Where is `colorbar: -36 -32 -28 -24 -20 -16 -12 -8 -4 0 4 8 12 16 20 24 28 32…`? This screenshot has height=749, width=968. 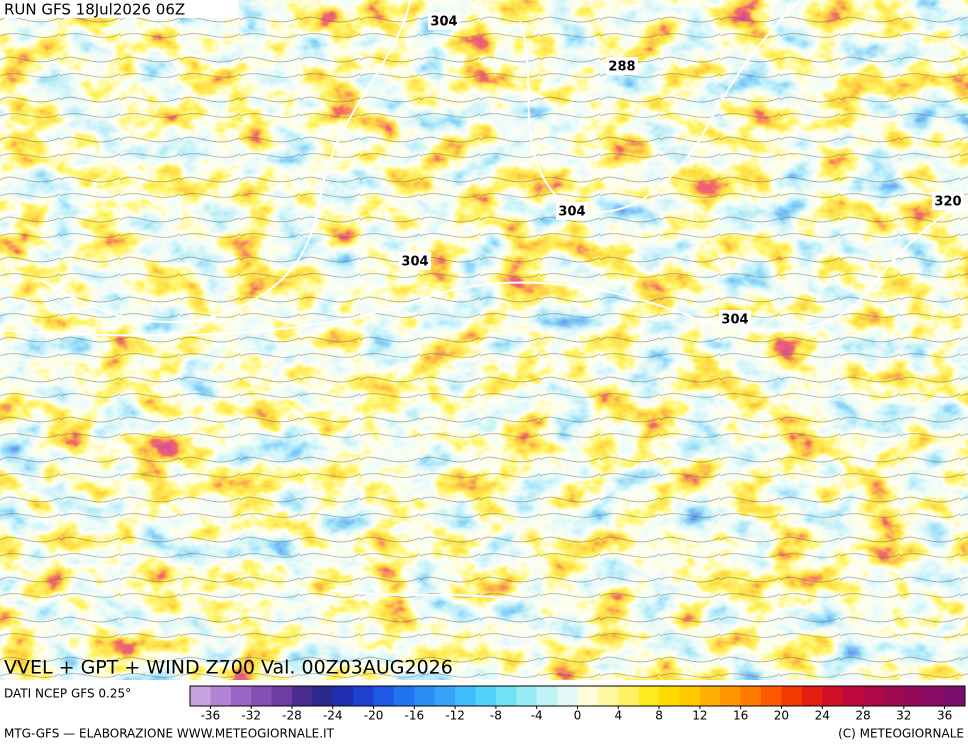
colorbar: -36 -32 -28 -24 -20 -16 -12 -8 -4 0 4 8 12 16 20 24 28 32… is located at coordinates (577, 704).